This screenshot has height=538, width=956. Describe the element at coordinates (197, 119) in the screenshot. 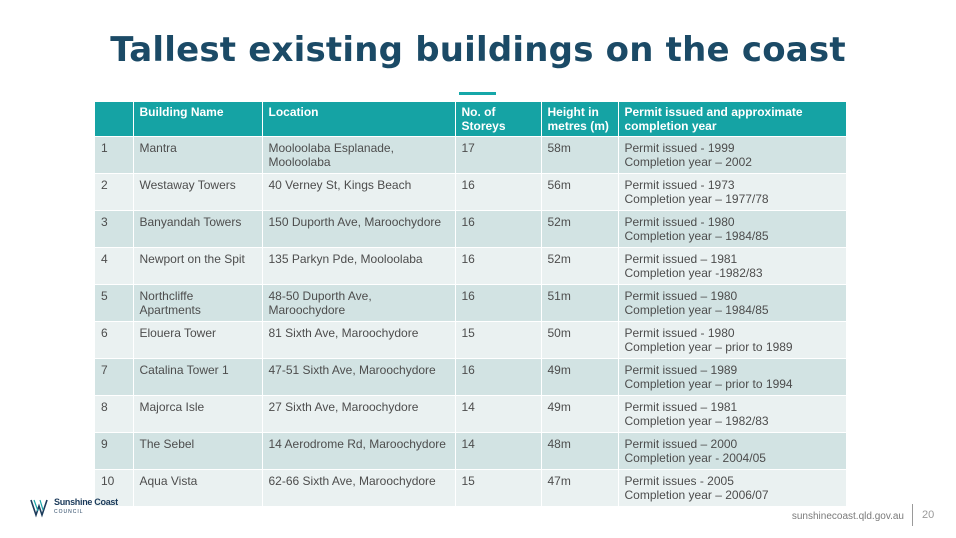

I see `column-header: Building Name` at that location.